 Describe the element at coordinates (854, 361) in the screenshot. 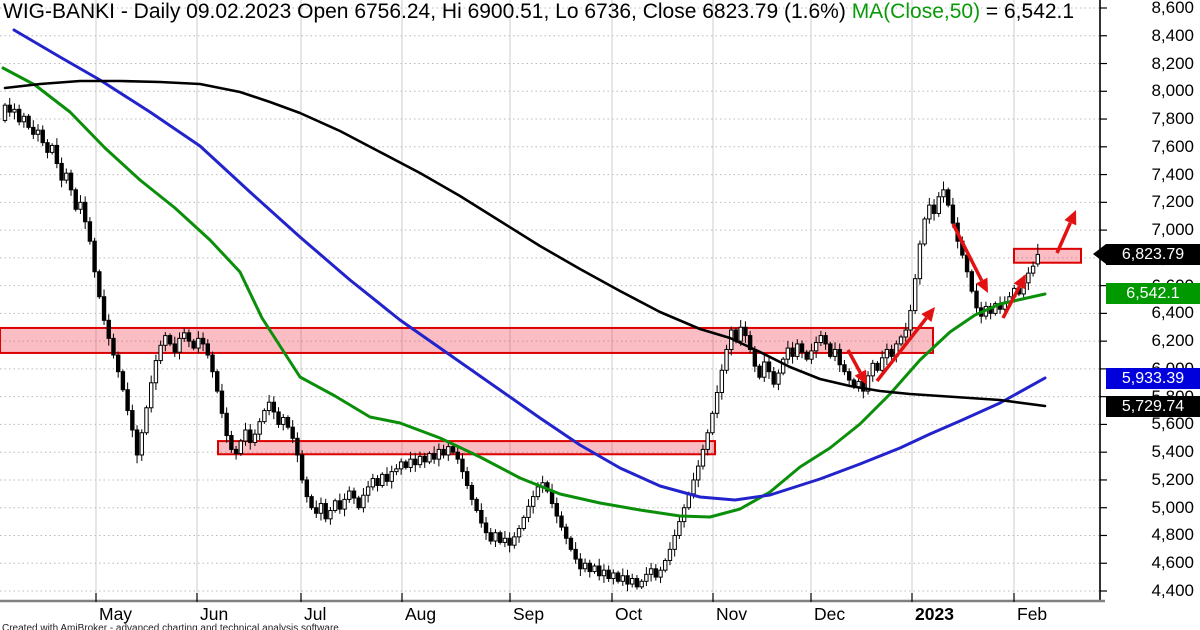

I see `dip-arrow` at that location.